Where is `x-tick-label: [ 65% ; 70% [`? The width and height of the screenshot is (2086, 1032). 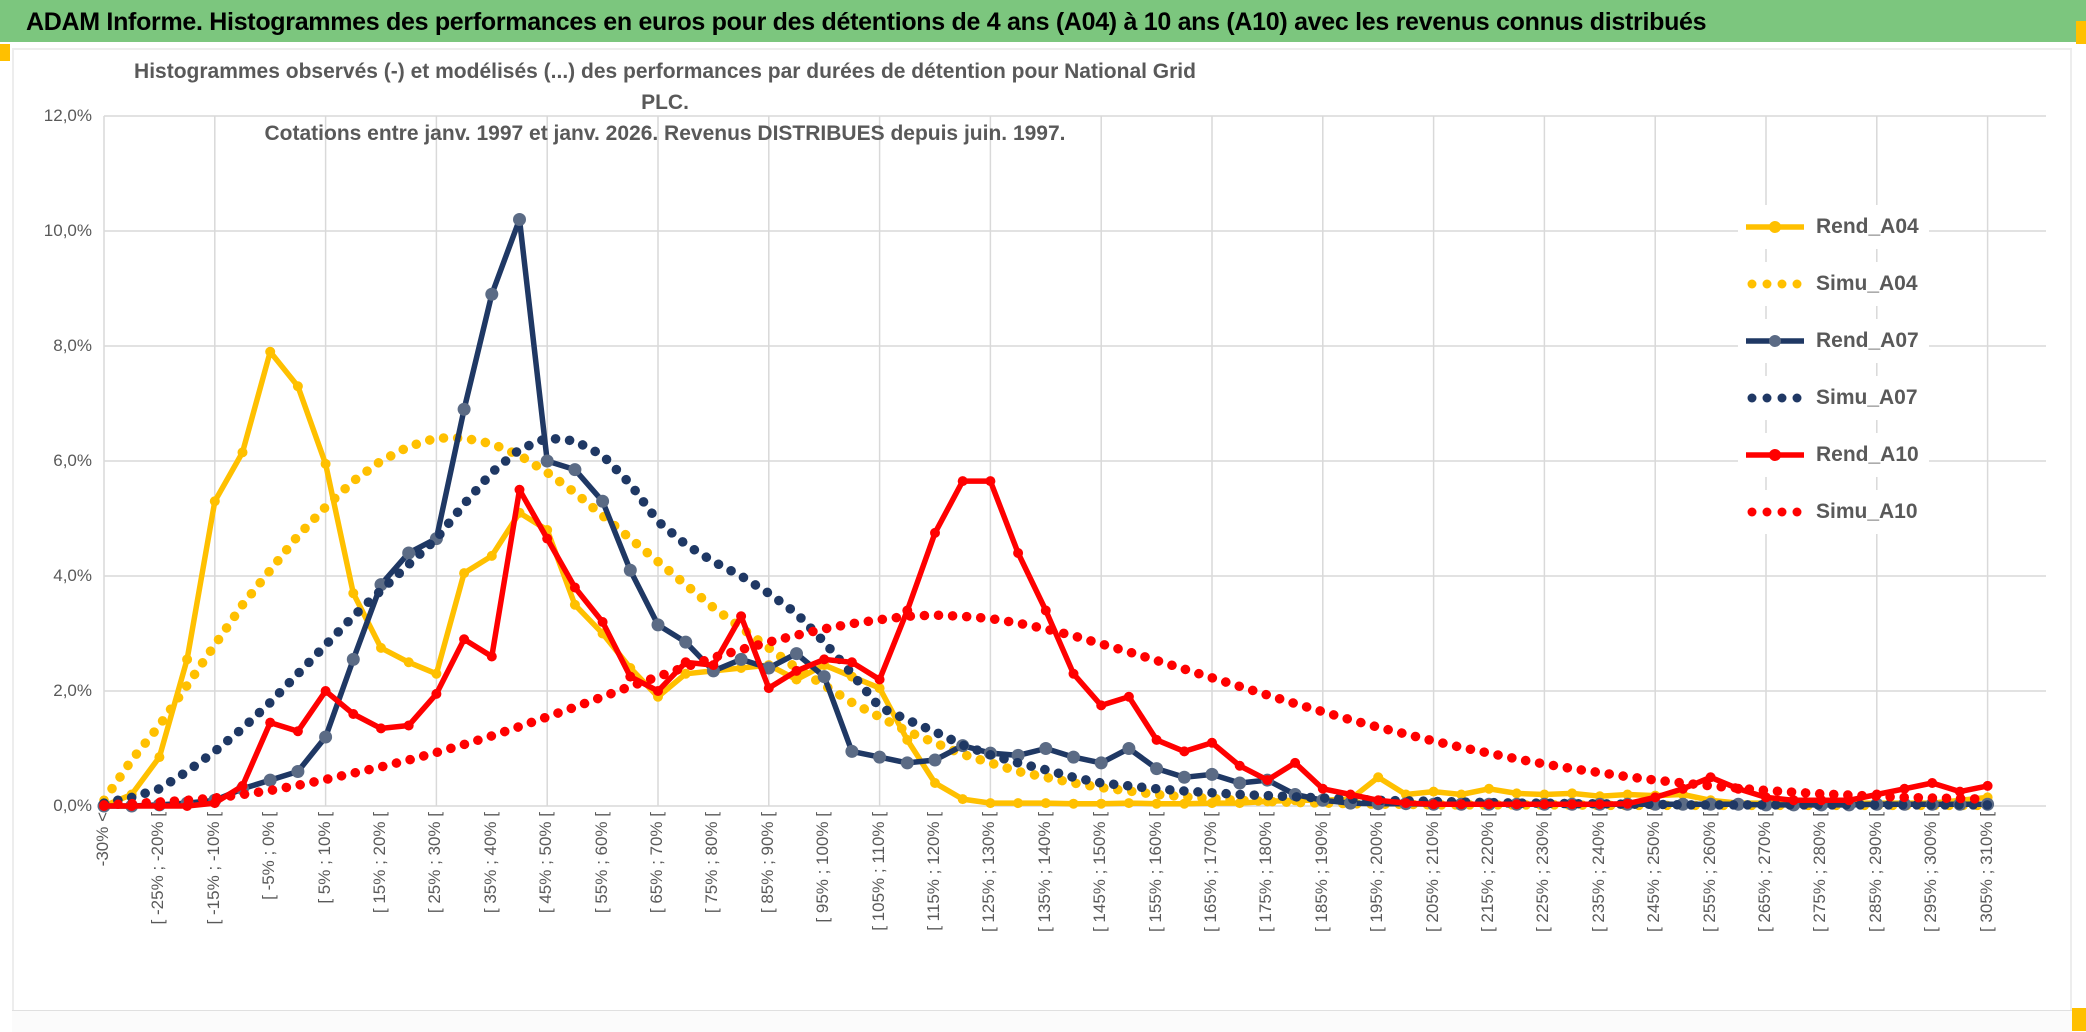
x-tick-label: [ 65% ; 70% [ is located at coordinates (656, 863).